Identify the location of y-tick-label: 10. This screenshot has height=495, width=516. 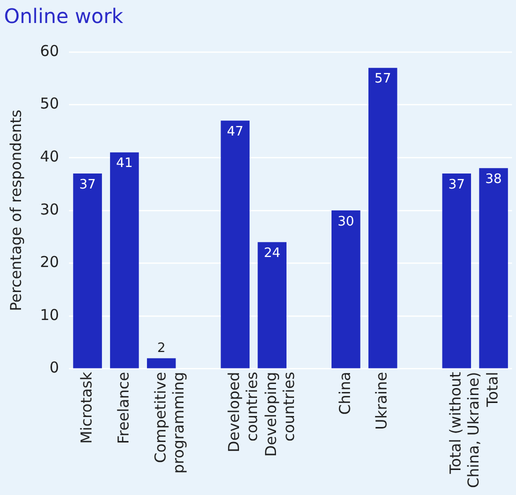
(50, 315).